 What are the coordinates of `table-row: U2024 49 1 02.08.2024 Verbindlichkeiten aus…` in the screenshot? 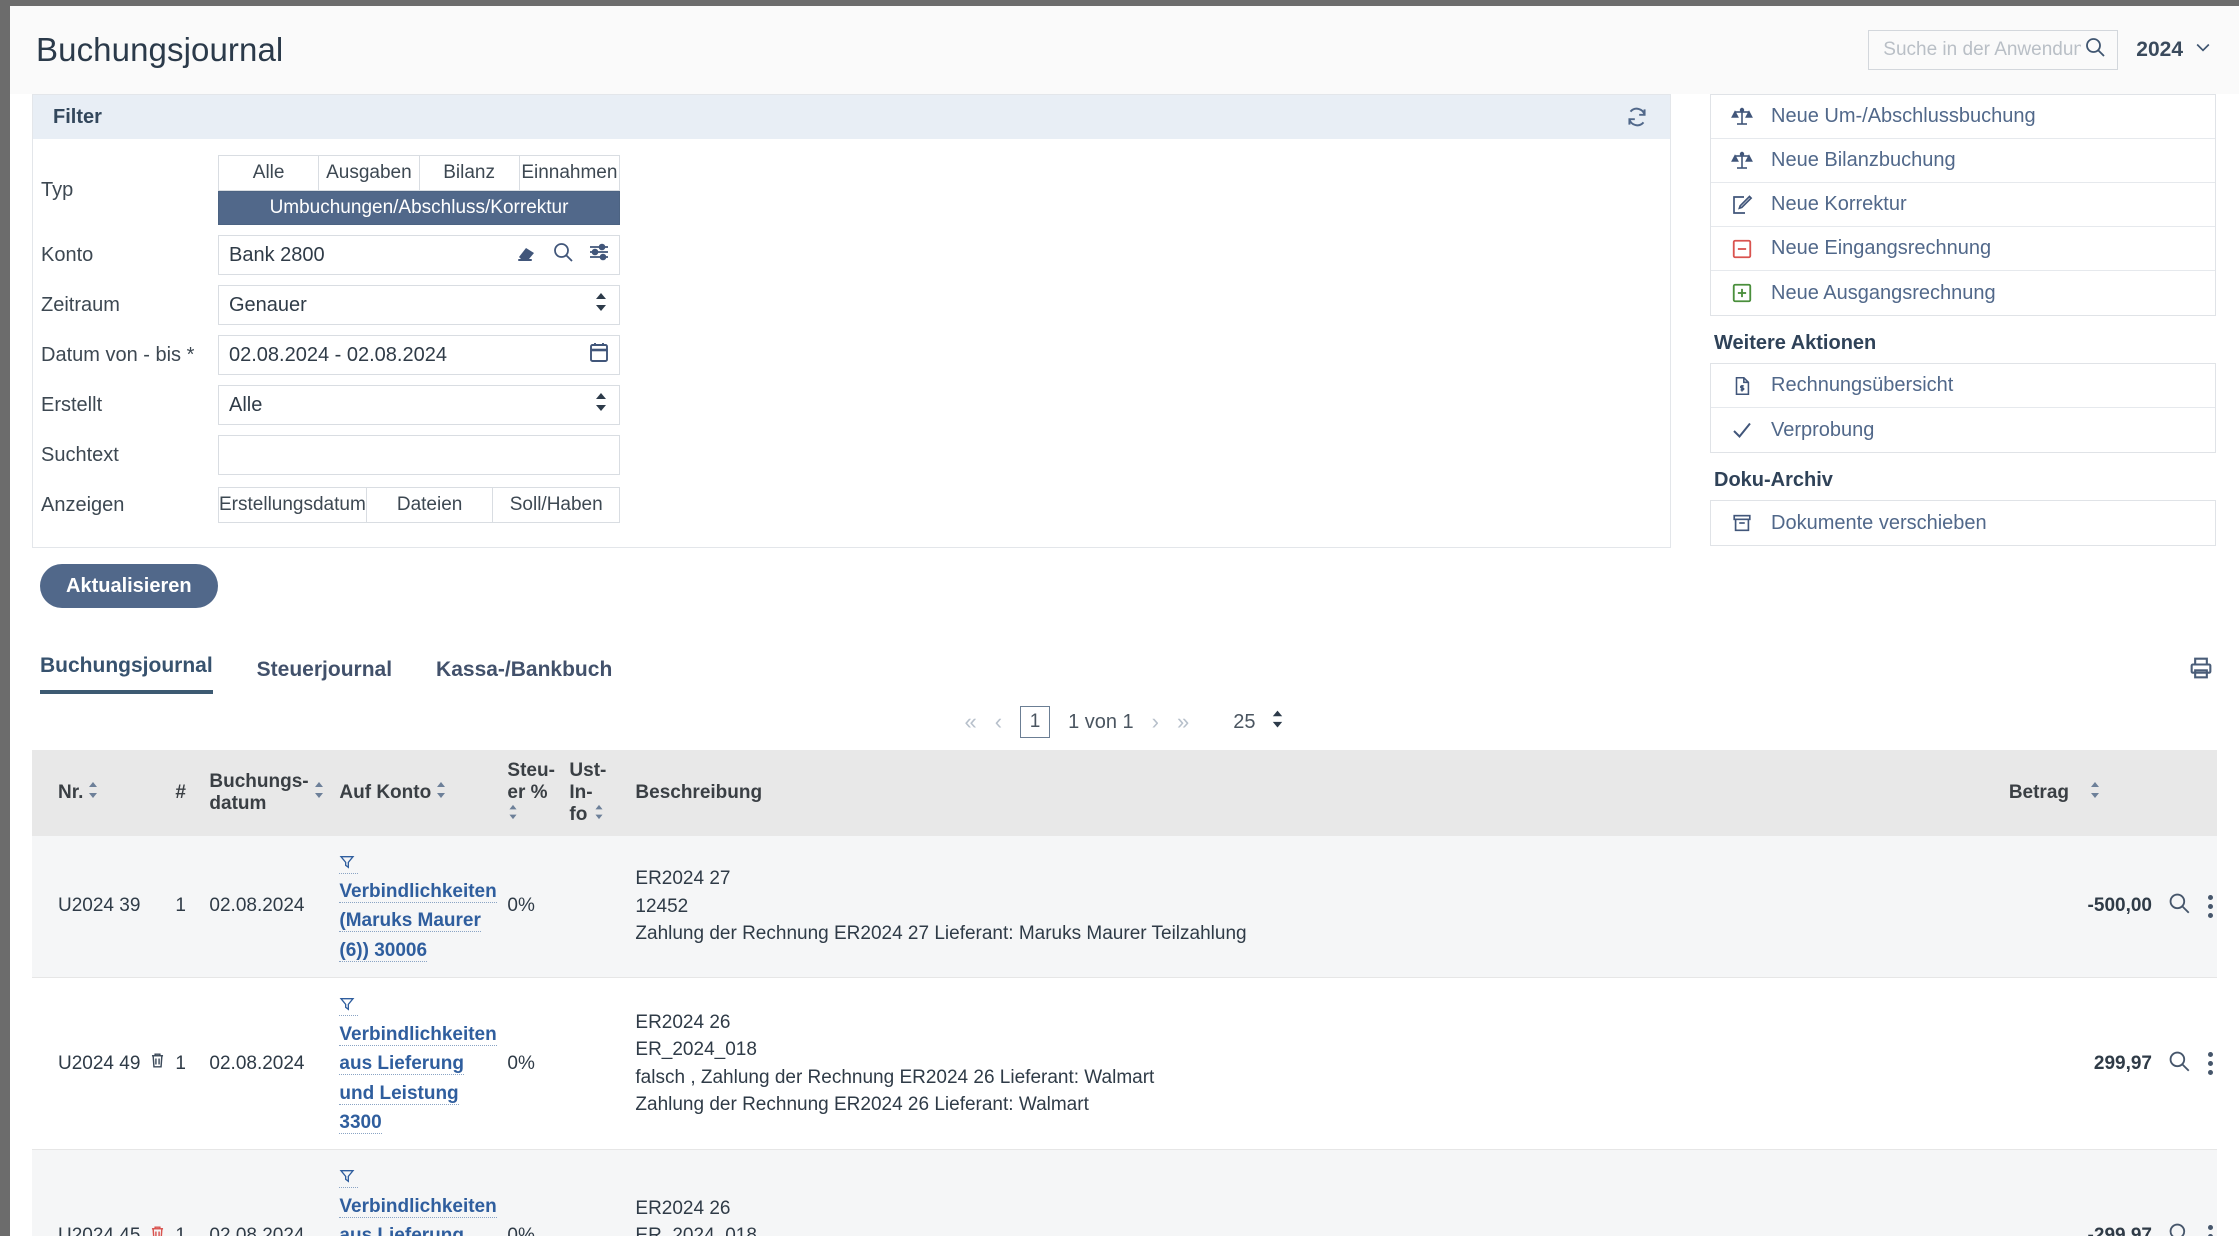 It's located at (1124, 1064).